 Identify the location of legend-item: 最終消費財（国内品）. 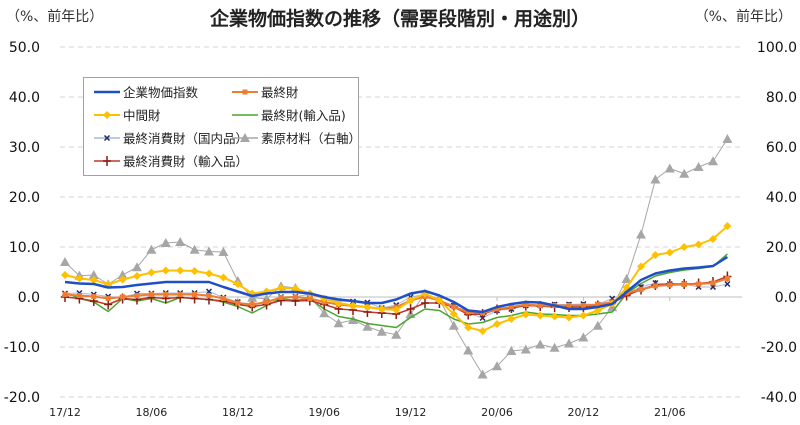
(171, 137).